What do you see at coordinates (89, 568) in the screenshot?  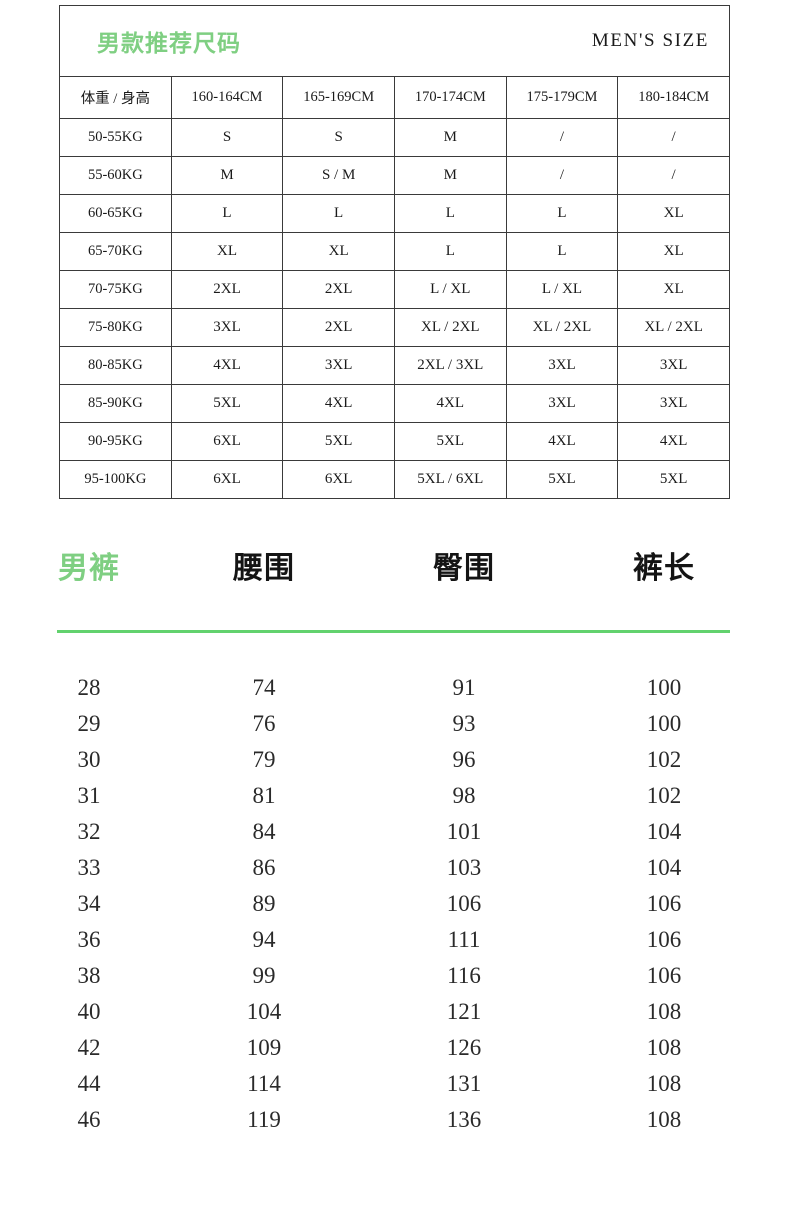 I see `pants-section-title: 男裤` at bounding box center [89, 568].